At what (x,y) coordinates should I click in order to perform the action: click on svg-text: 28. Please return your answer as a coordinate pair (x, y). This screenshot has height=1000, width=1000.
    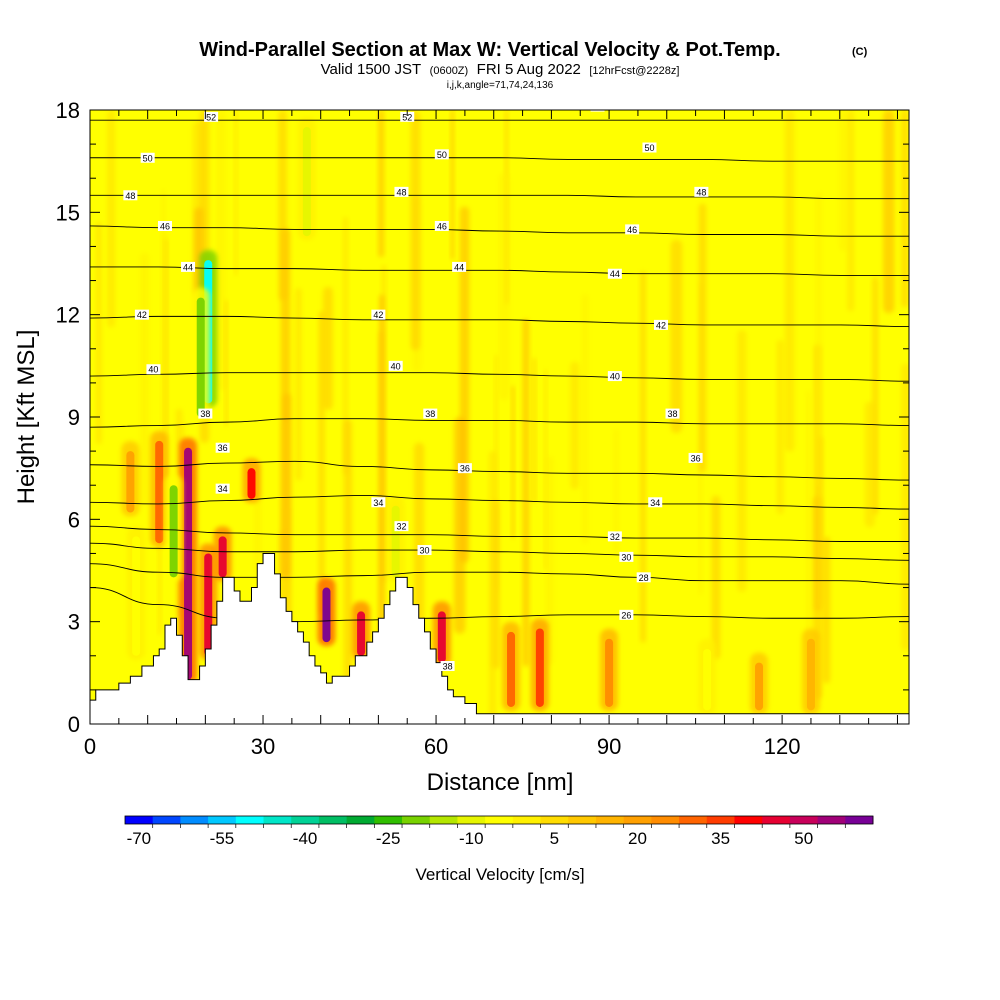
    Looking at the image, I should click on (644, 578).